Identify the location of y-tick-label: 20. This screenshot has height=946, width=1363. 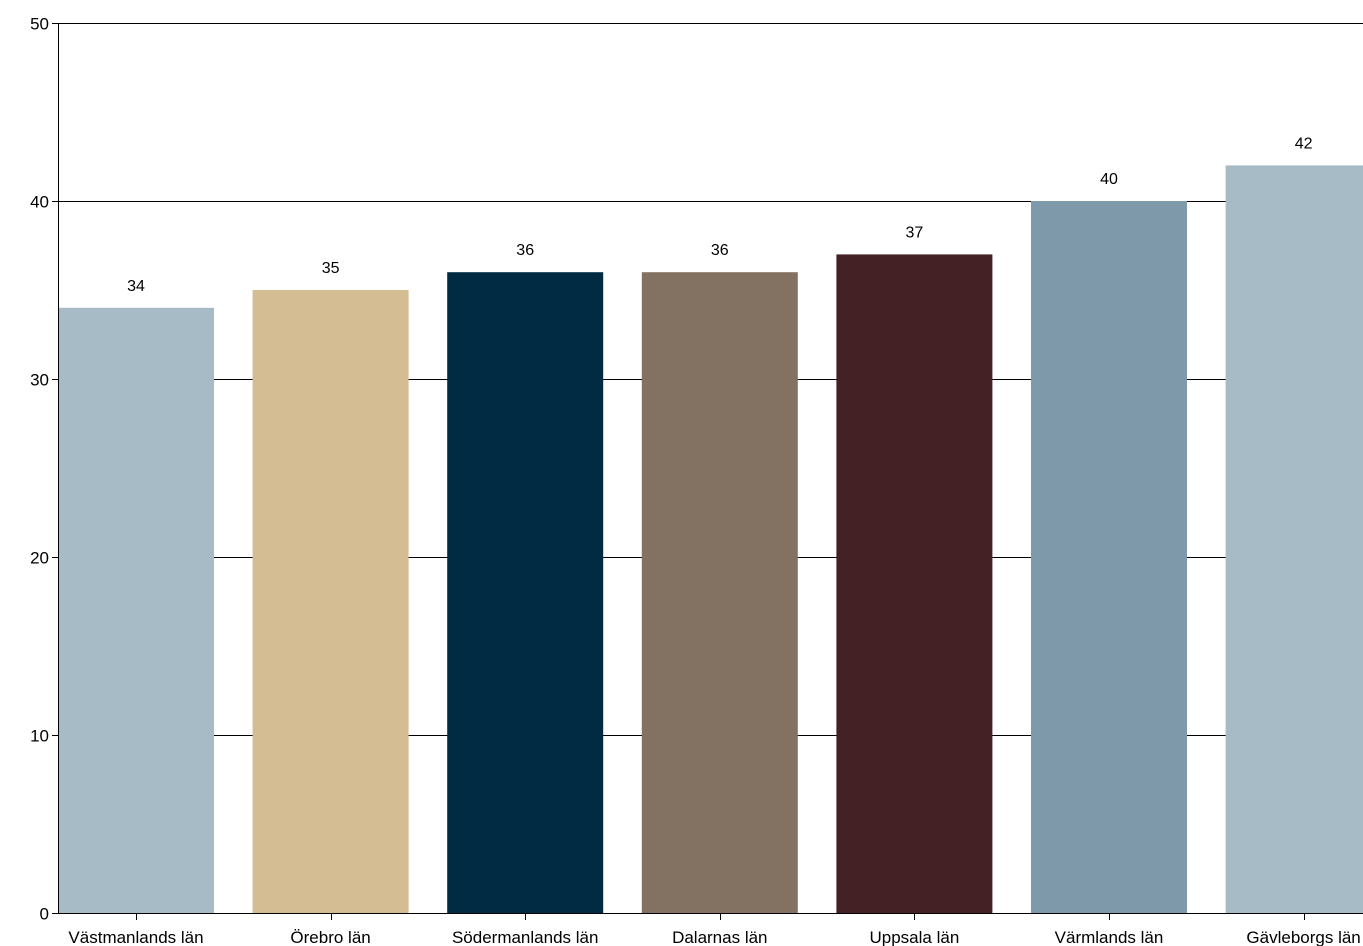
(39, 558).